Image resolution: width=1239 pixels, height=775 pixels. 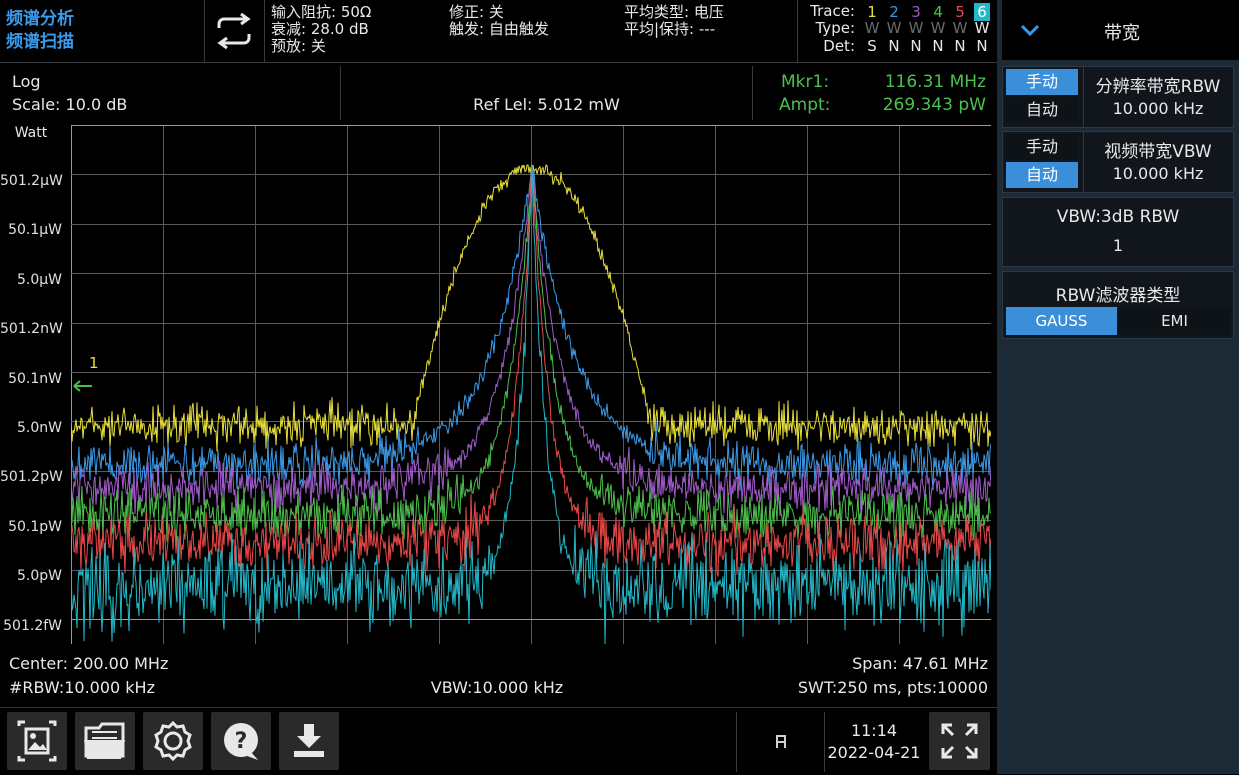 What do you see at coordinates (1042, 82) in the screenshot?
I see `rbw-manual-button: 手动` at bounding box center [1042, 82].